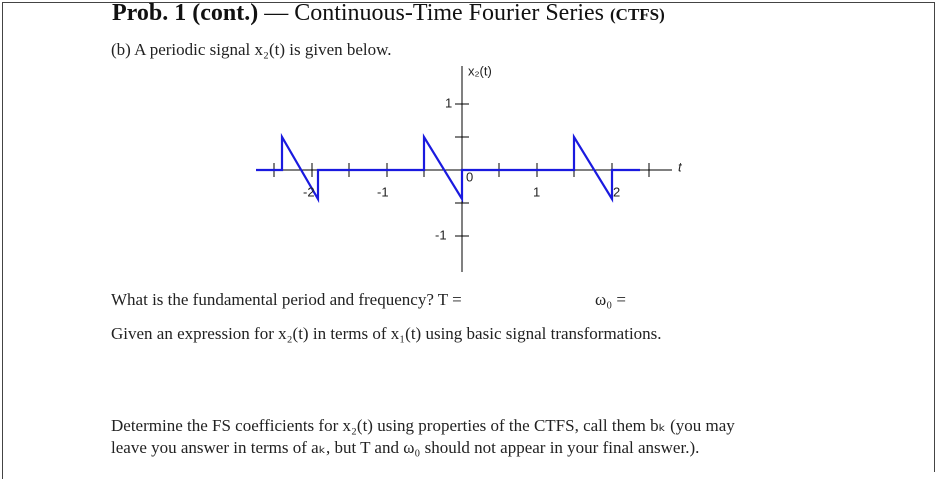 The image size is (937, 479). What do you see at coordinates (637, 14) in the screenshot?
I see `title-abbrev: (CTFS)` at bounding box center [637, 14].